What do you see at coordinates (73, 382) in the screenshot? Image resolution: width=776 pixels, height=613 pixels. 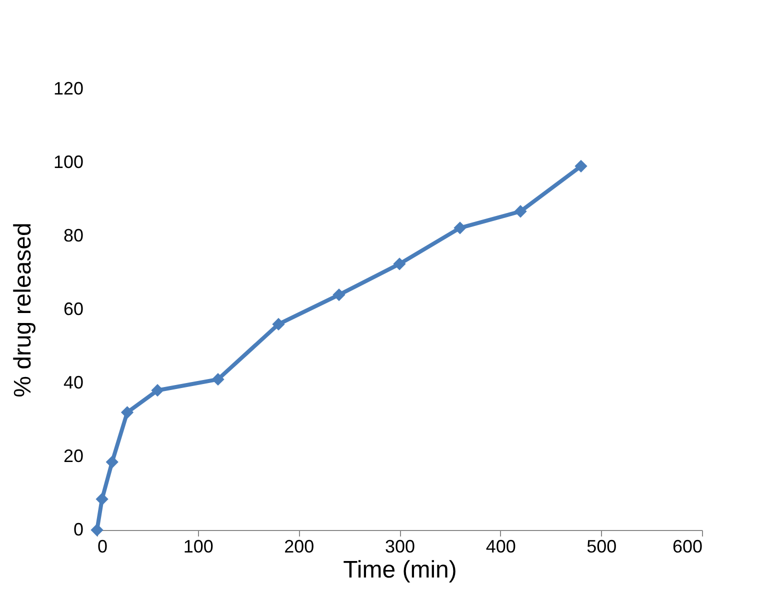 I see `y-tick-label: 40` at bounding box center [73, 382].